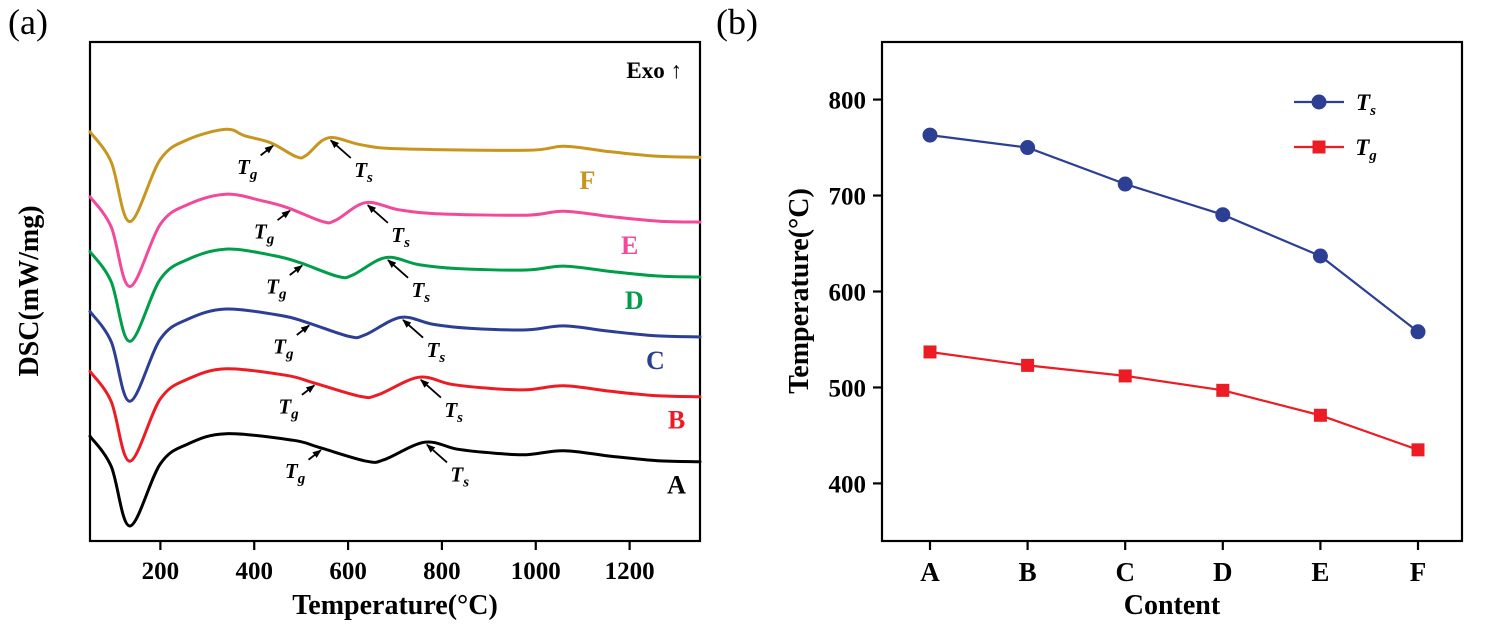 The image size is (1500, 639). I want to click on panel-b-ytick-label: 500, so click(848, 388).